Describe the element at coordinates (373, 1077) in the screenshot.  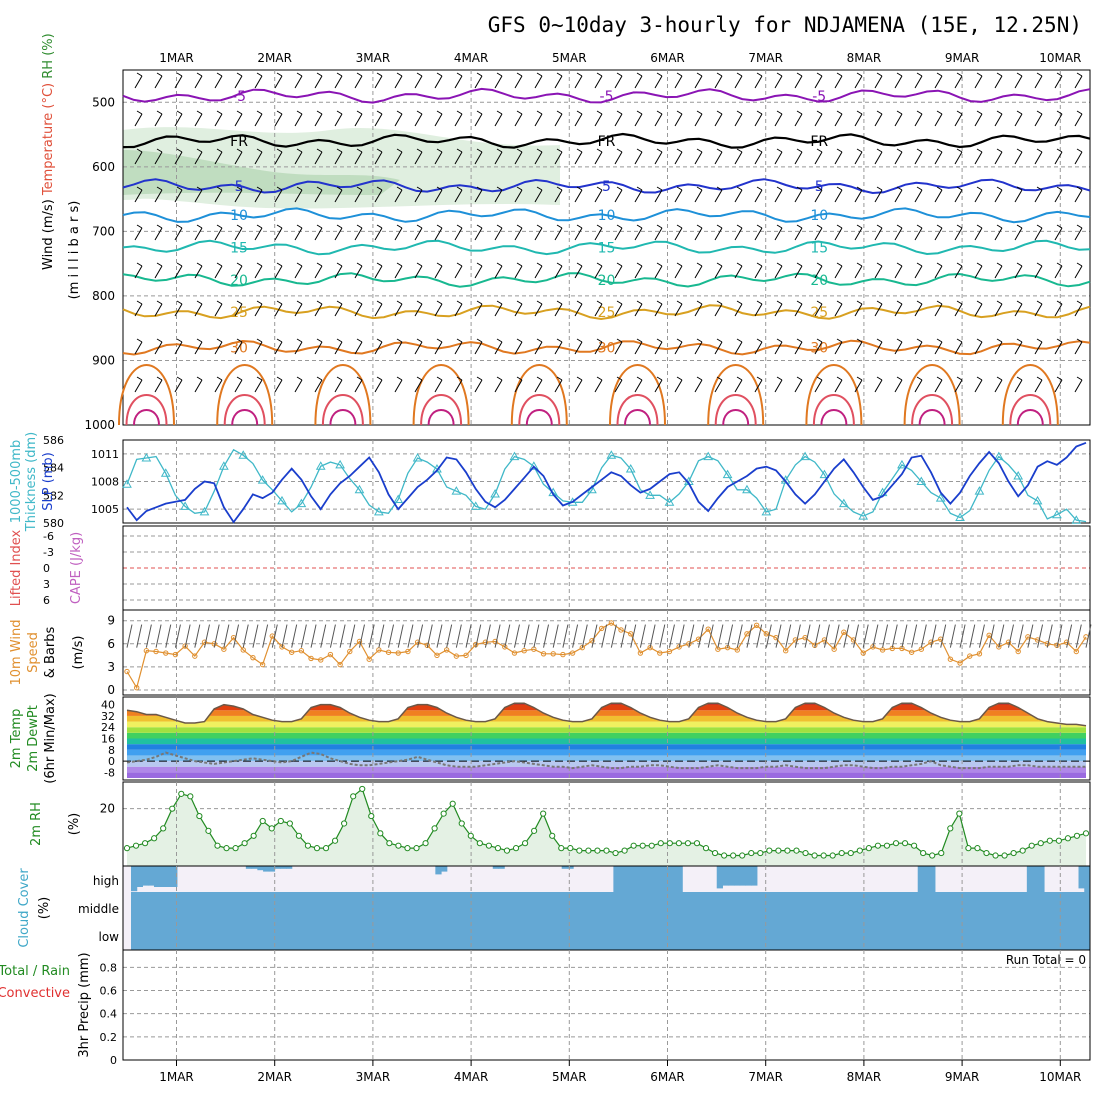
I see `date-label: 3MAR` at that location.